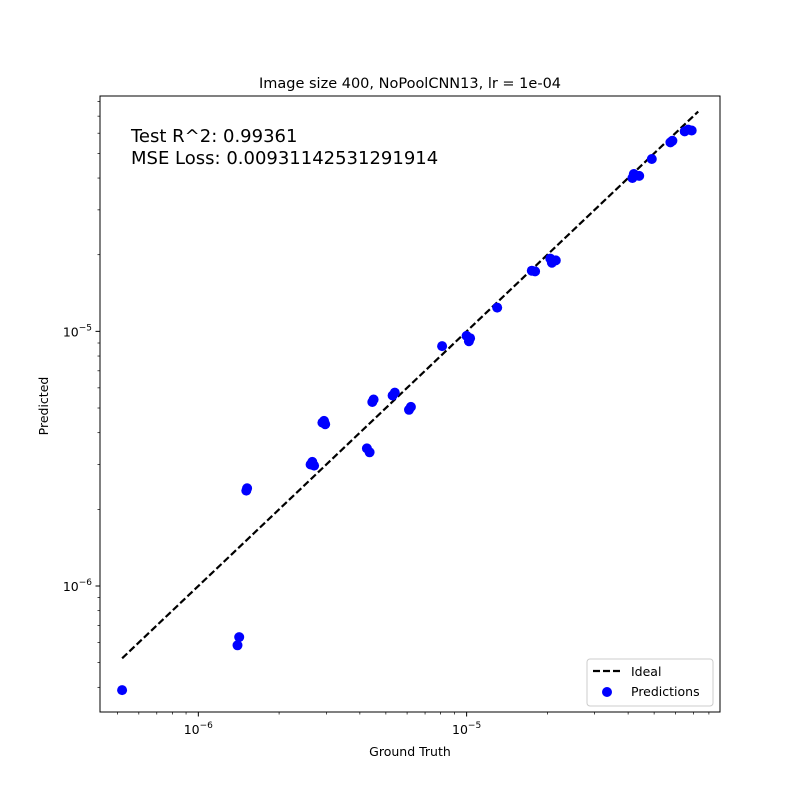 The height and width of the screenshot is (804, 800). I want to click on mse-annotation: MSE Loss: 0.00931142531291914, so click(284, 158).